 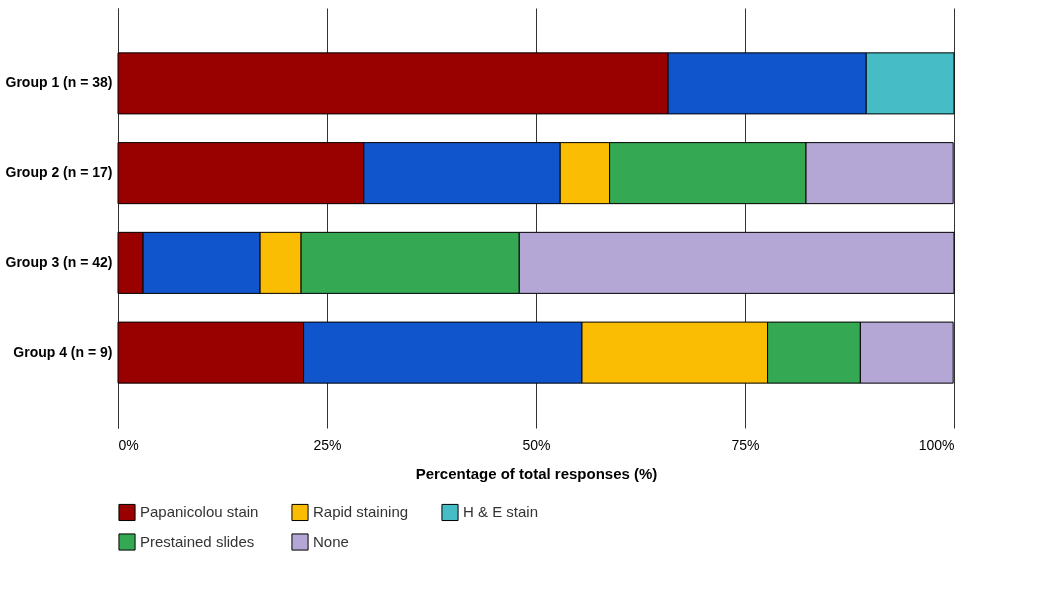 I want to click on x-tick-label: 75%, so click(x=745, y=444).